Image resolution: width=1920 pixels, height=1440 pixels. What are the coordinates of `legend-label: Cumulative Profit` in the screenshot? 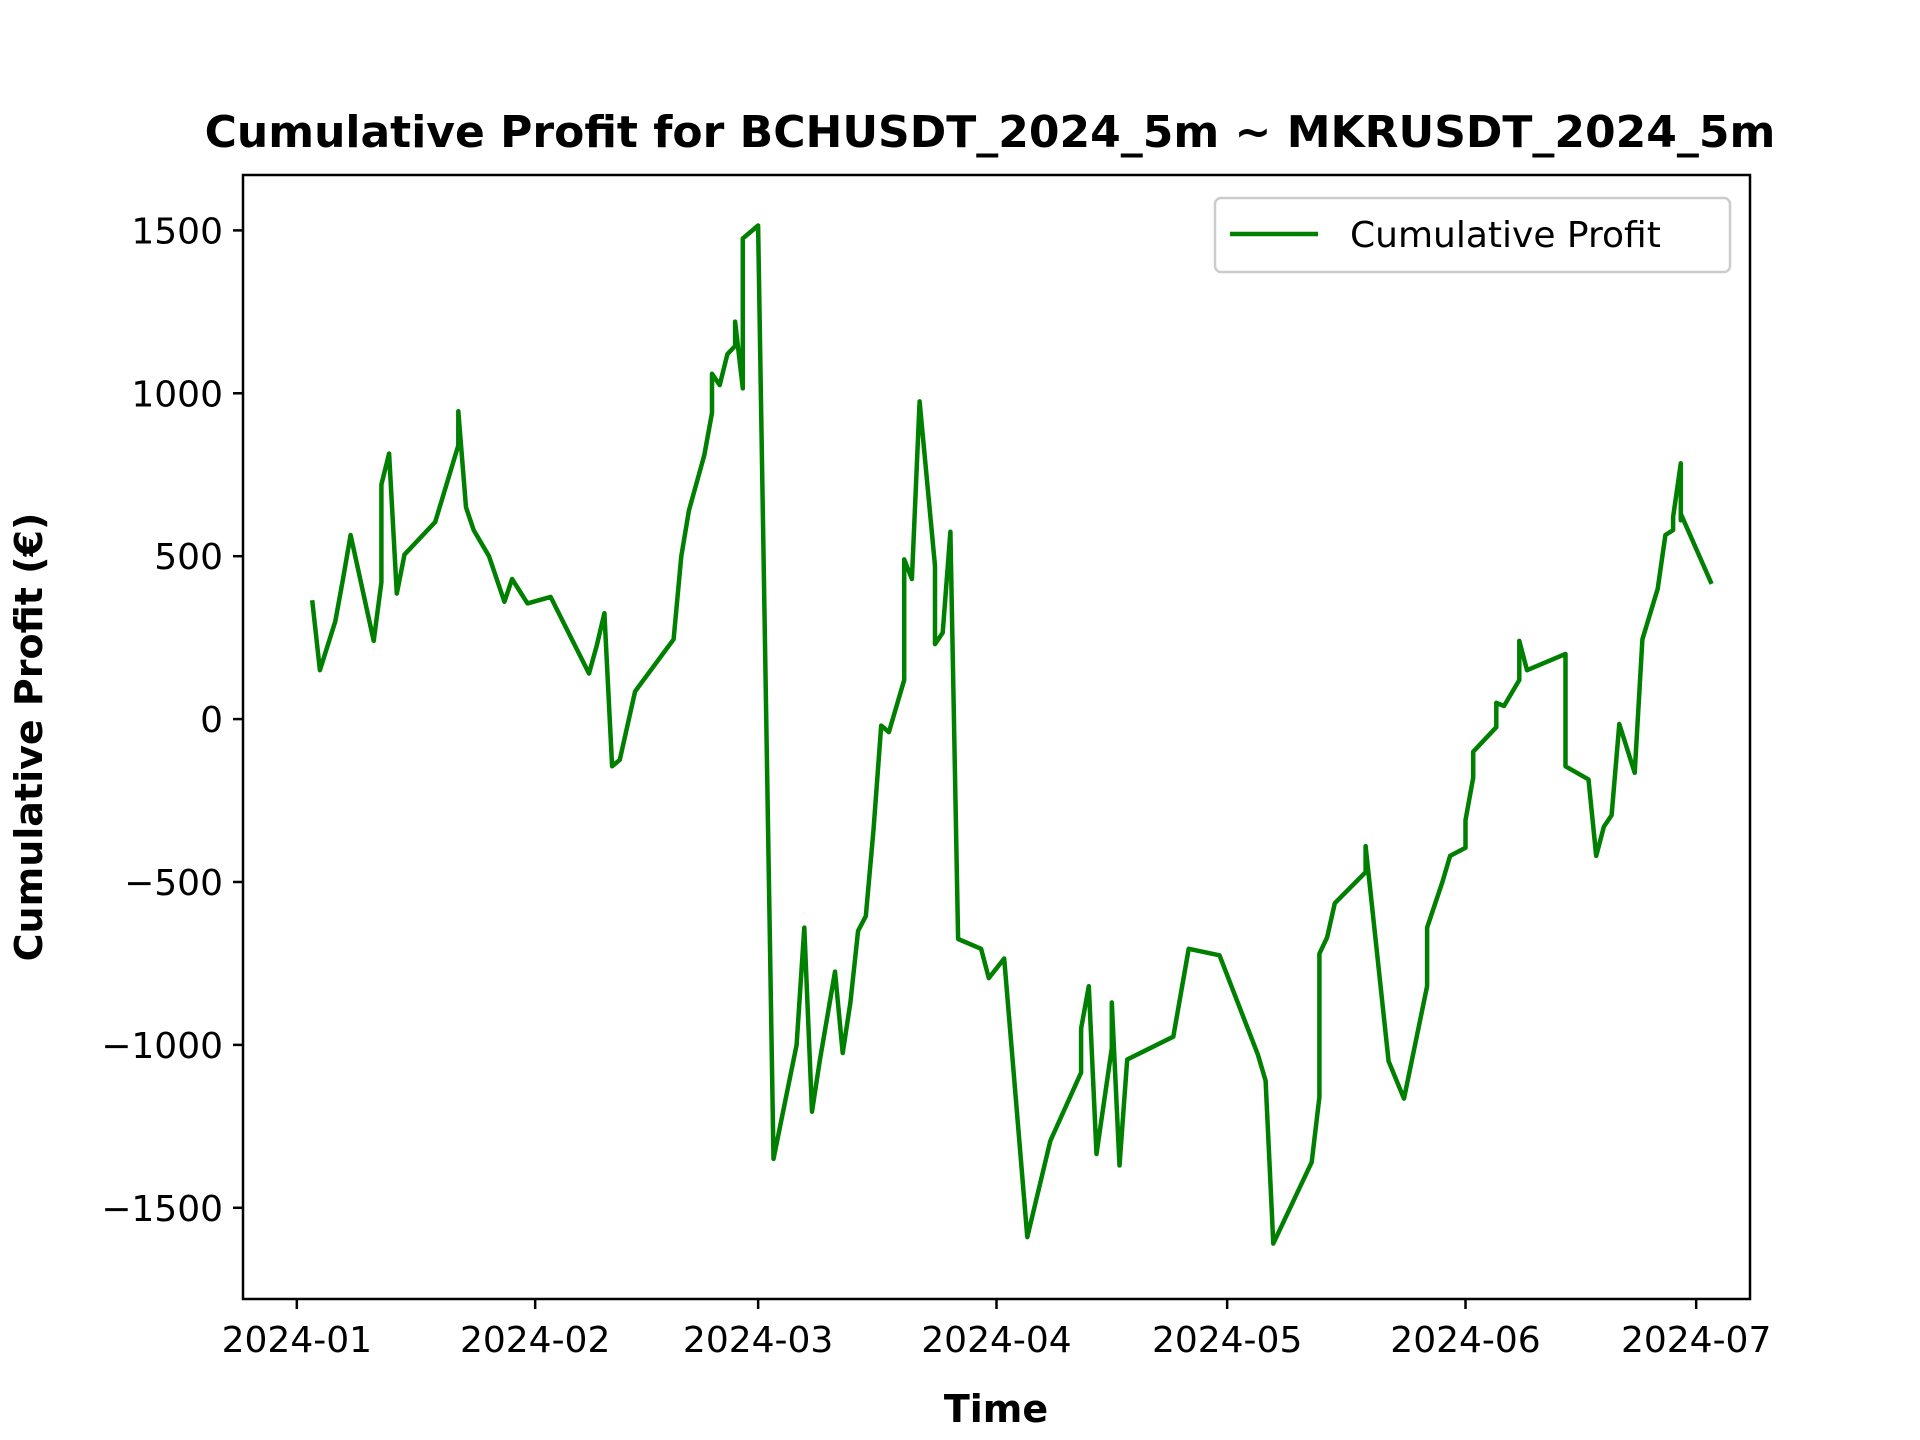 It's located at (1505, 235).